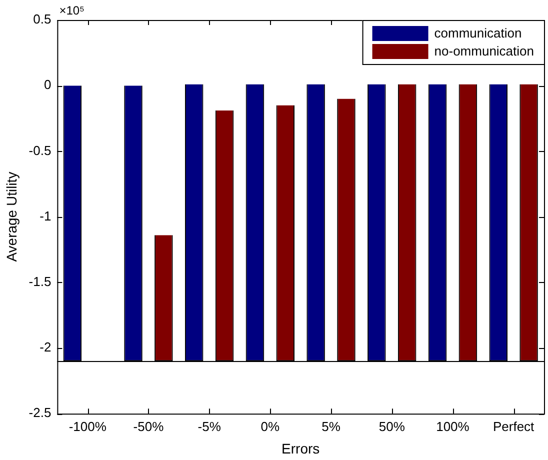 The image size is (548, 460). What do you see at coordinates (46, 216) in the screenshot?
I see `y-tick-label: -1` at bounding box center [46, 216].